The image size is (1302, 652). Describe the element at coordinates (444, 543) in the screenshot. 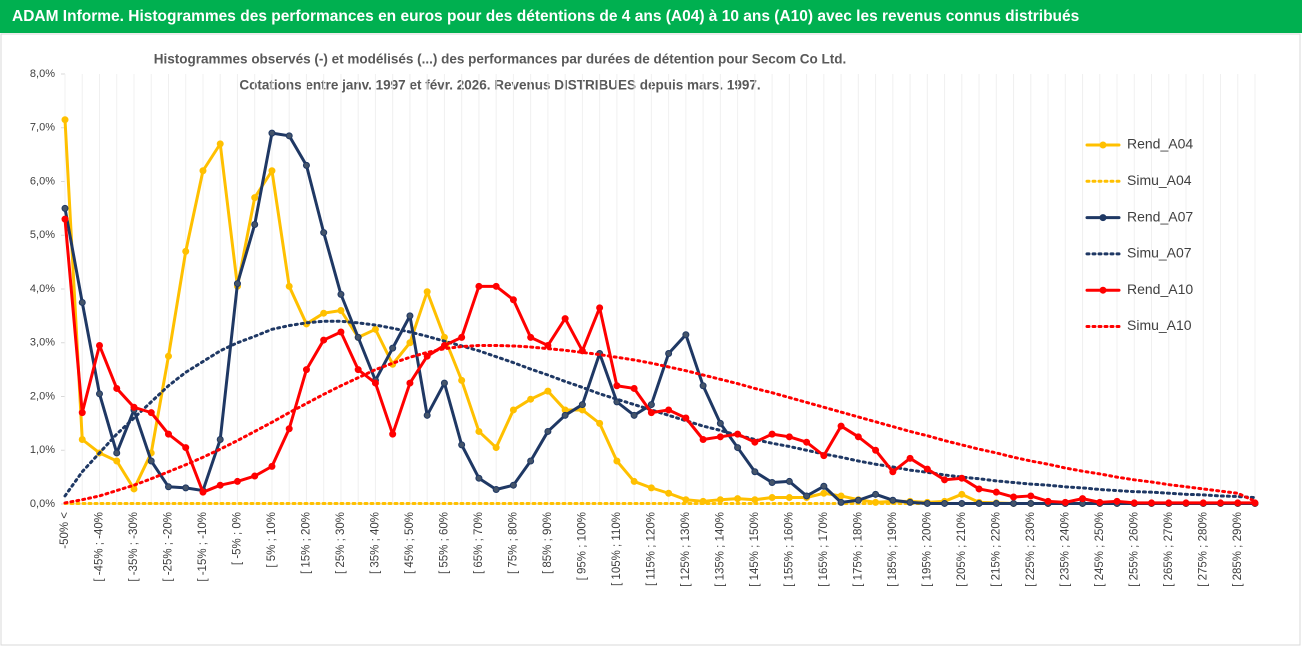

I see `x-tick-label: [ 55% ; 60%` at that location.